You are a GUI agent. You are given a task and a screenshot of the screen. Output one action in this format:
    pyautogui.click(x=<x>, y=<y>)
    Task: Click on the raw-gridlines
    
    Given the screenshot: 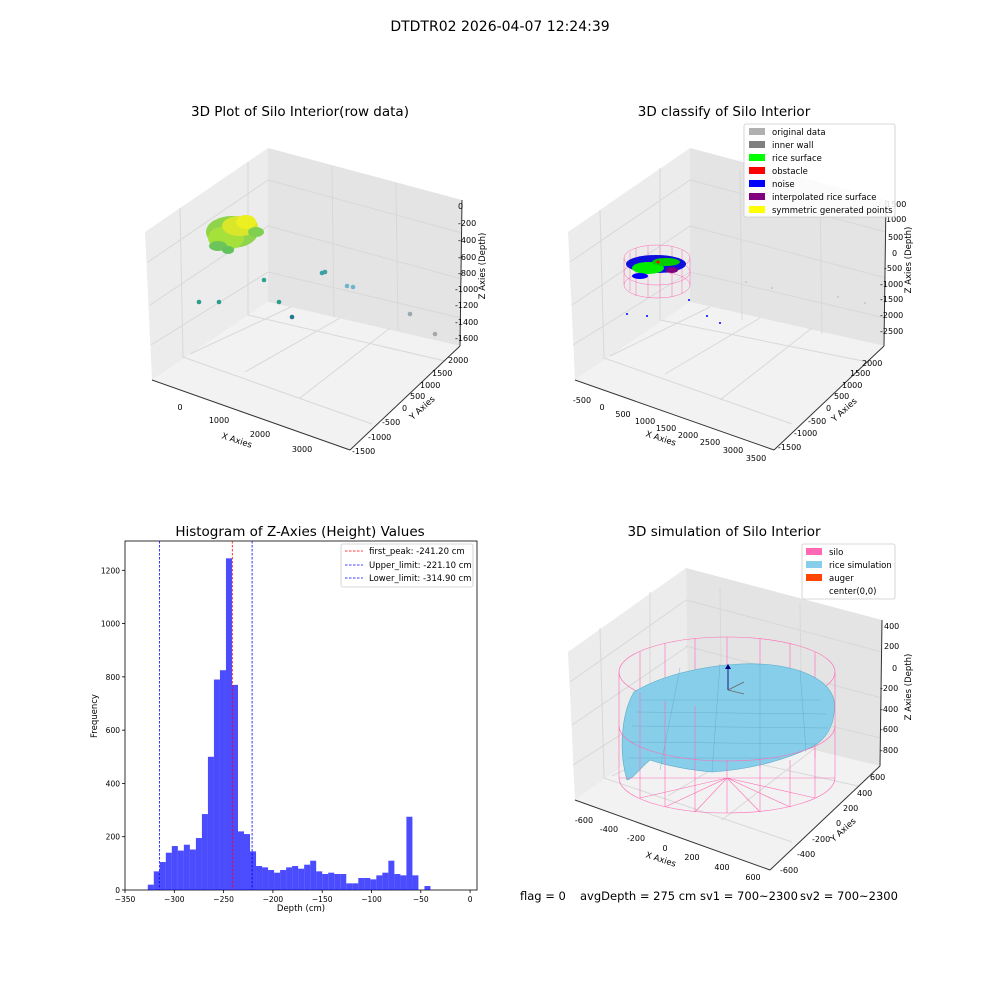 What is the action you would take?
    pyautogui.click(x=305, y=293)
    